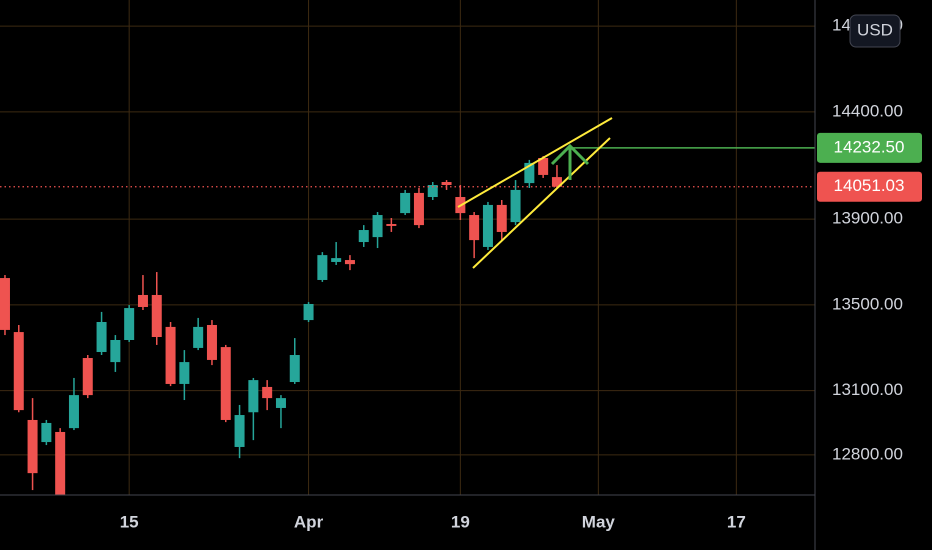 This screenshot has width=932, height=550. What do you see at coordinates (867, 110) in the screenshot?
I see `y-tick-label: 14400.00` at bounding box center [867, 110].